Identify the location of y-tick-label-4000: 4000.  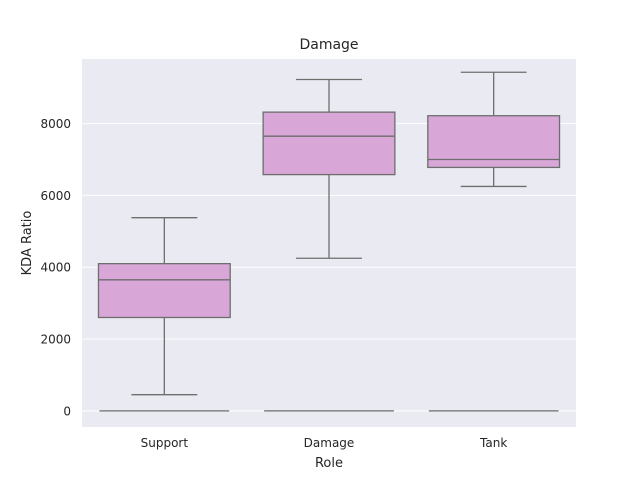
(55, 268).